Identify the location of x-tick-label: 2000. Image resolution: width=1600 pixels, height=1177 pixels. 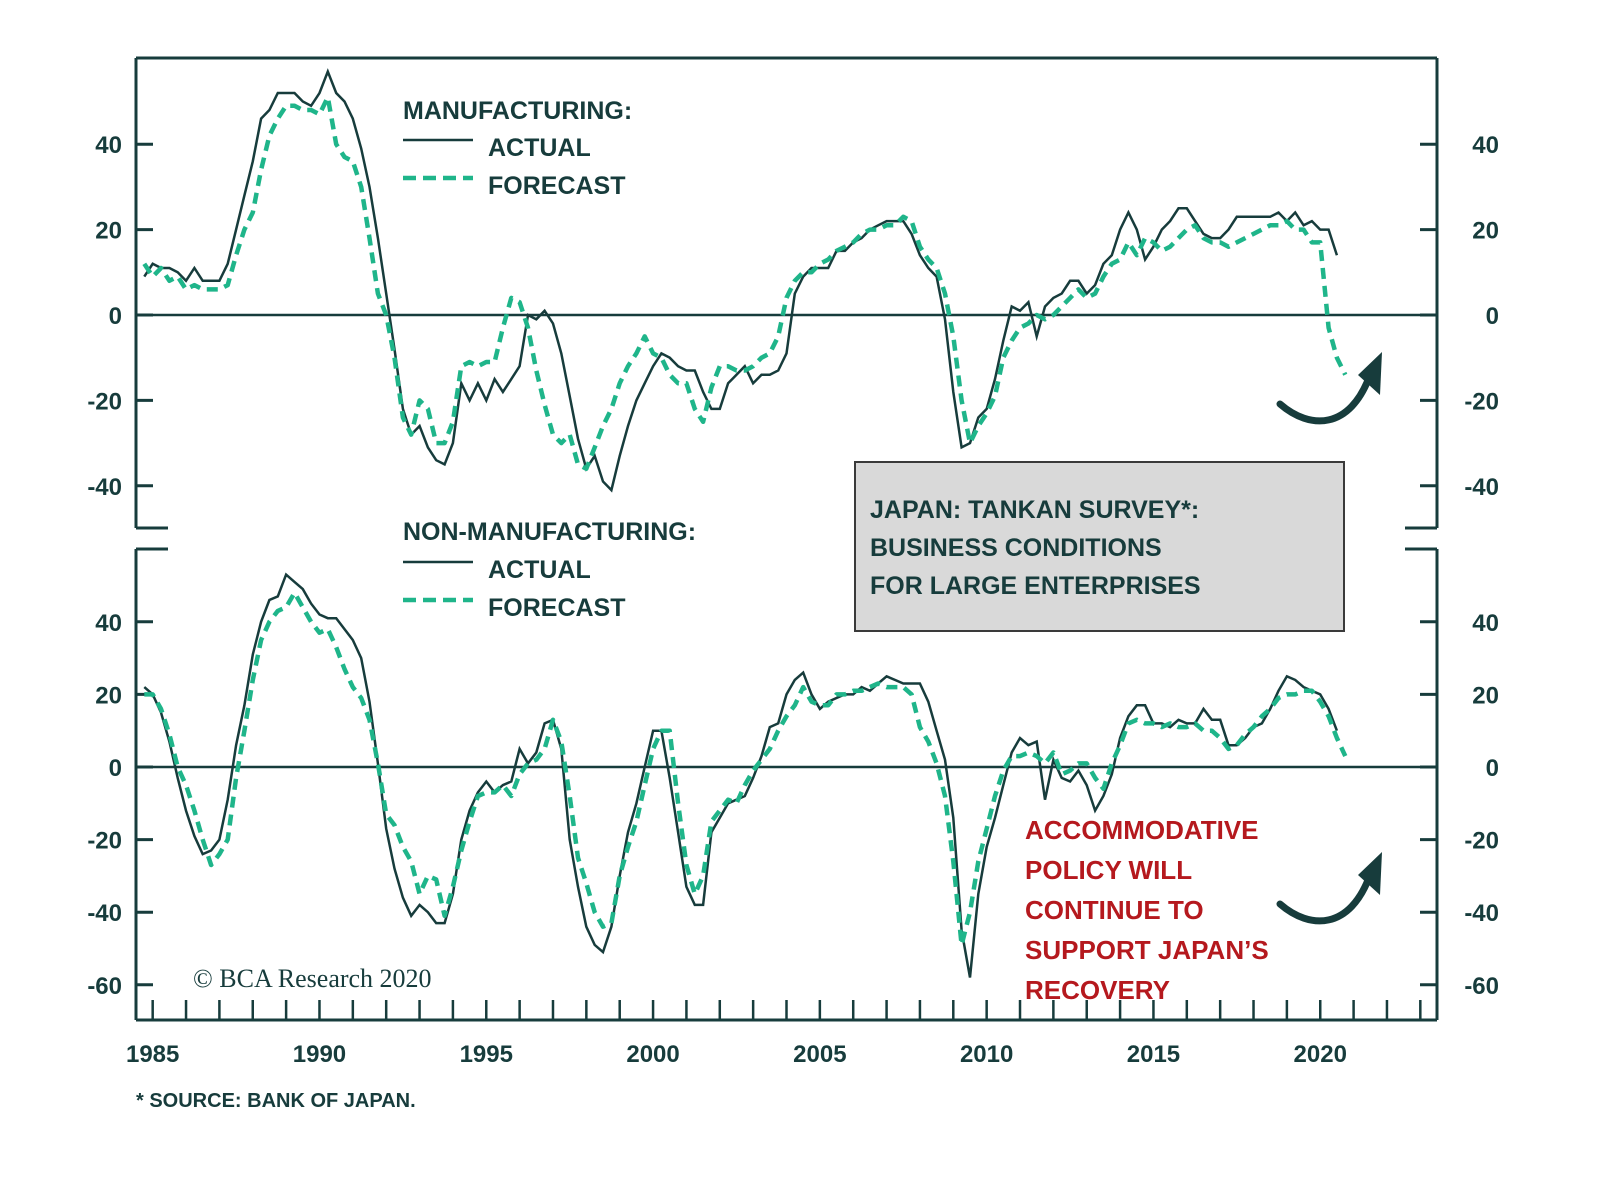
(652, 1054).